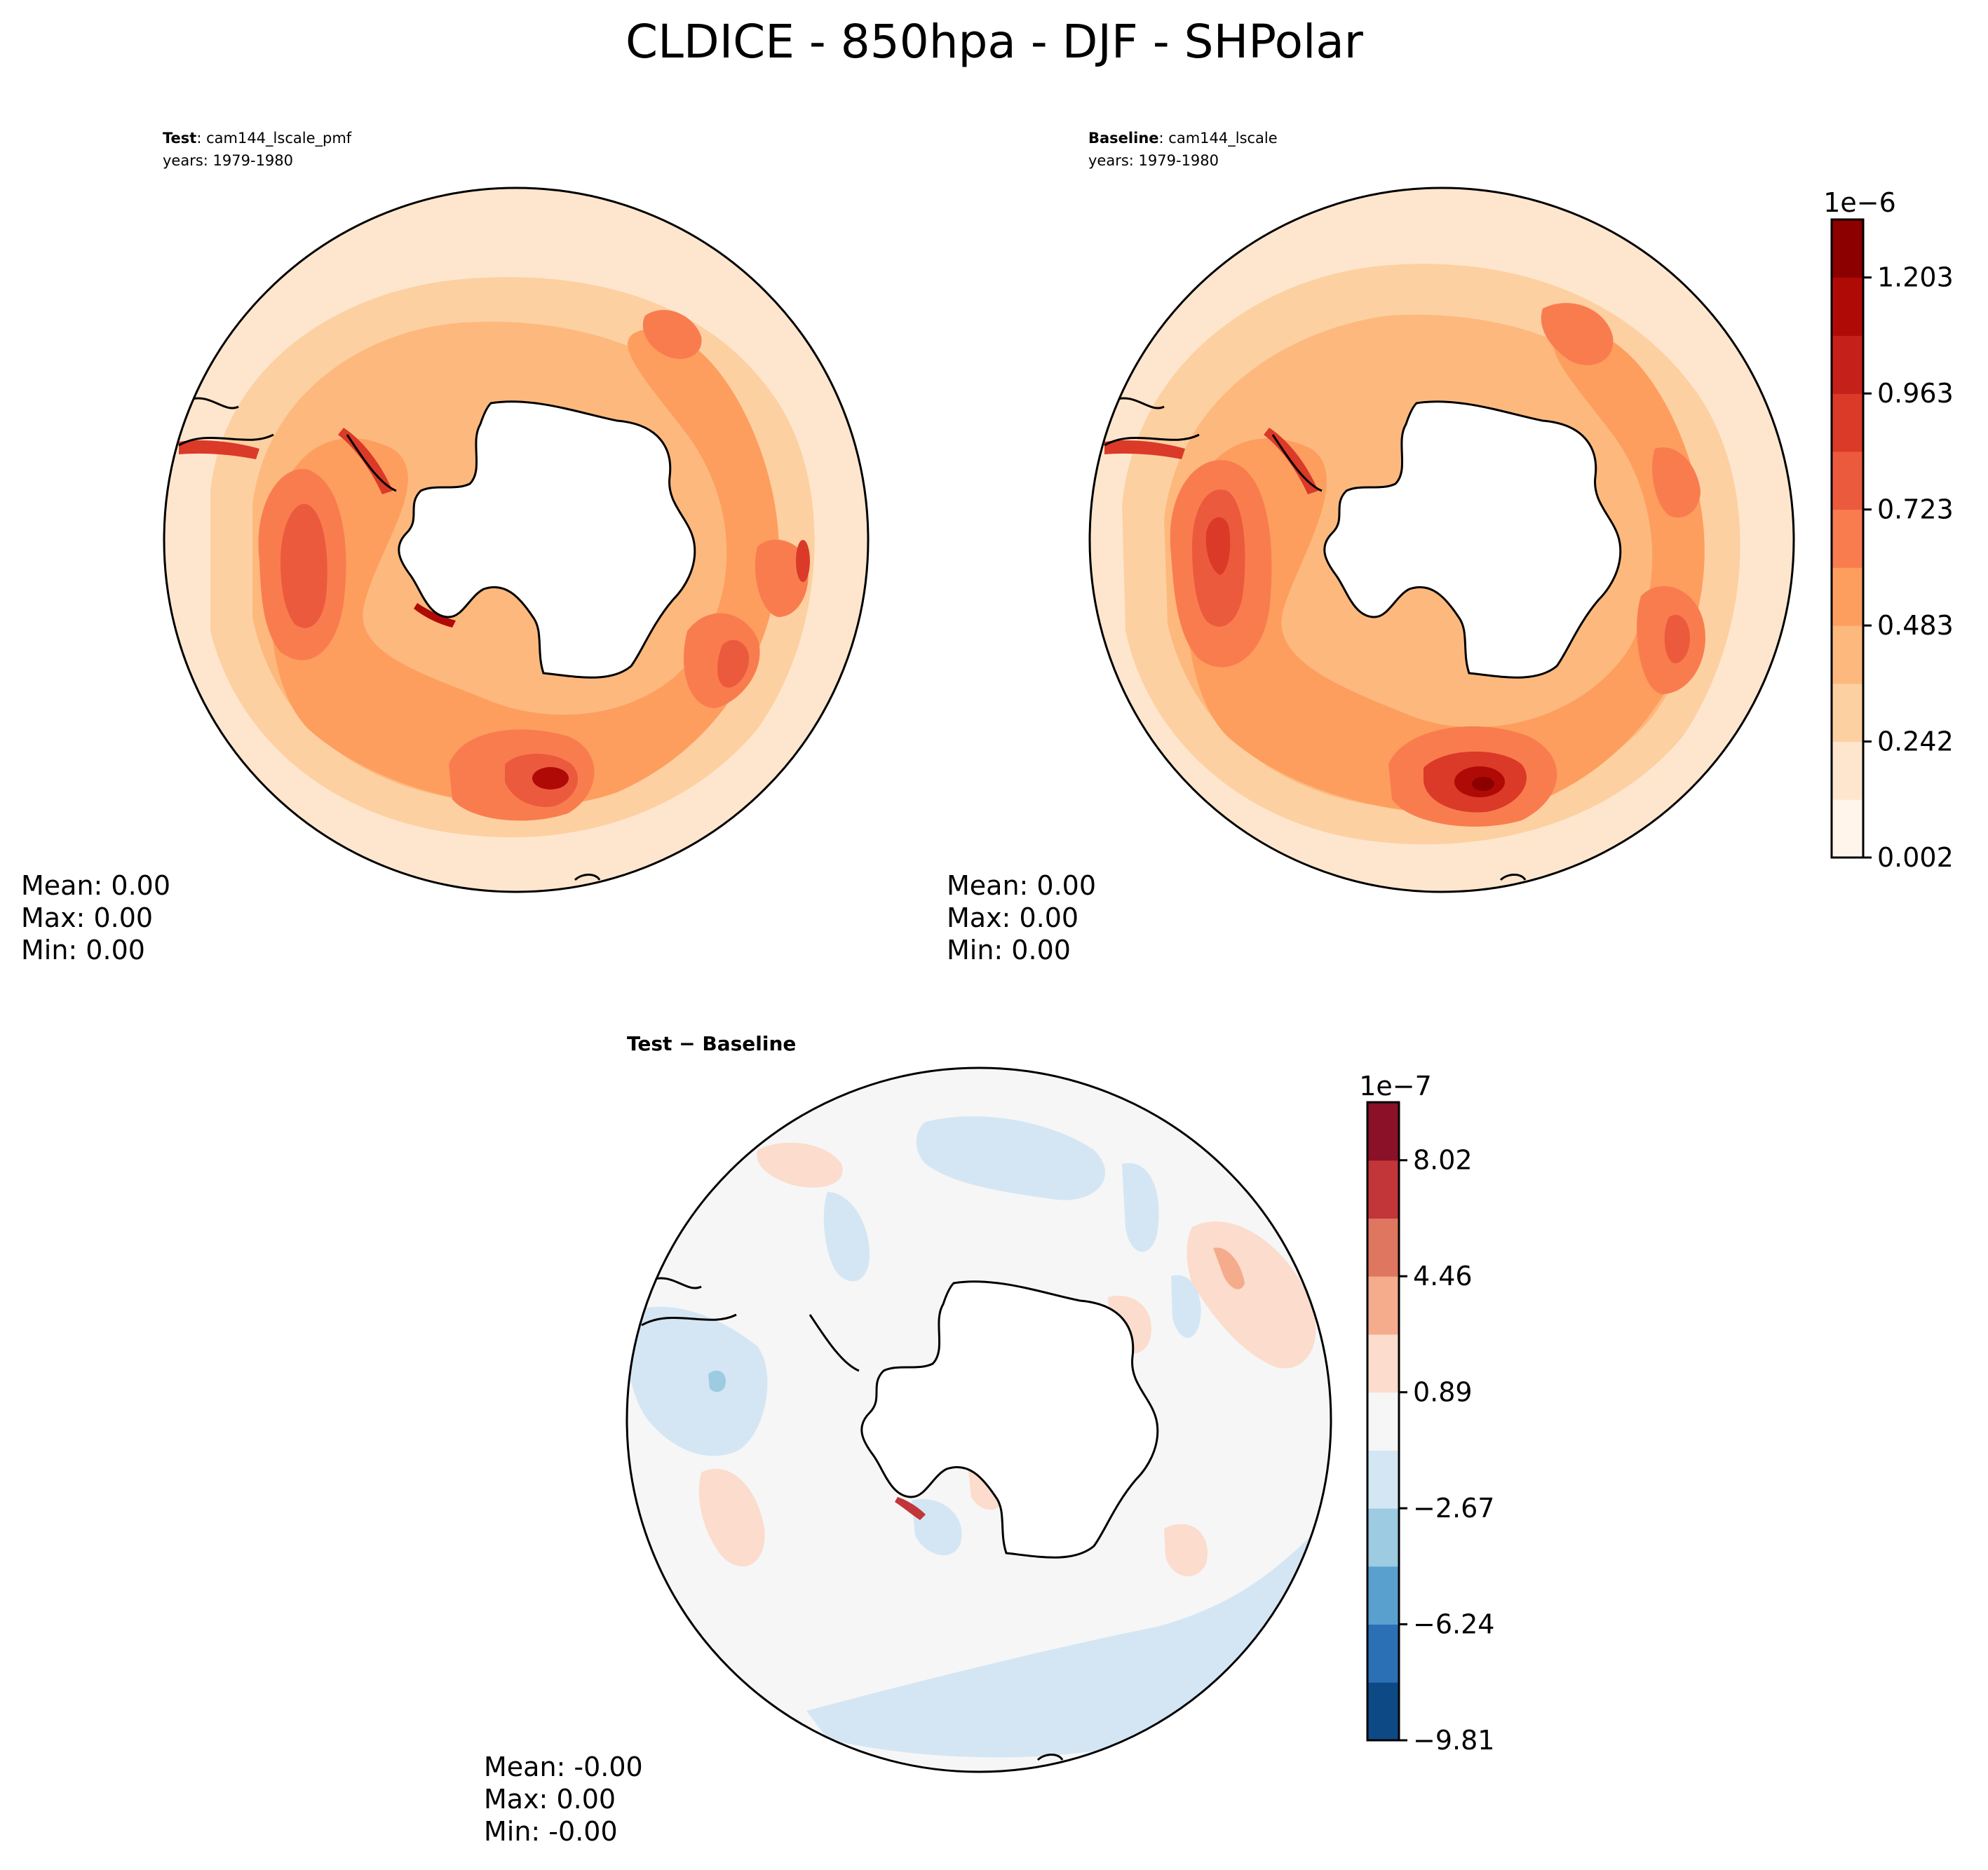 The width and height of the screenshot is (1988, 1870). I want to click on baseline-map-boundary, so click(1441, 540).